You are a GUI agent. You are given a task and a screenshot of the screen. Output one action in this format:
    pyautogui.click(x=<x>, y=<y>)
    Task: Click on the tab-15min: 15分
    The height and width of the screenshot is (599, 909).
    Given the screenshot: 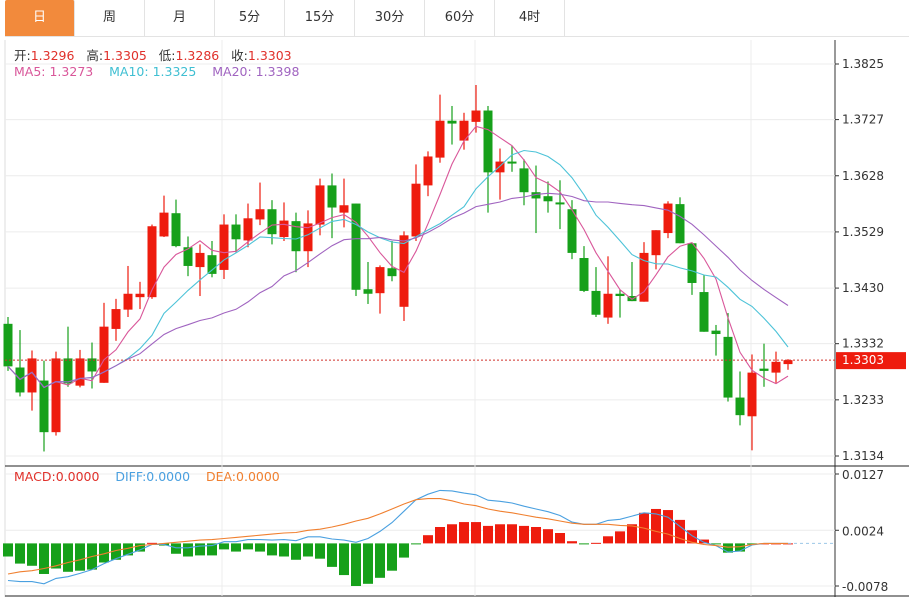 What is the action you would take?
    pyautogui.click(x=320, y=18)
    